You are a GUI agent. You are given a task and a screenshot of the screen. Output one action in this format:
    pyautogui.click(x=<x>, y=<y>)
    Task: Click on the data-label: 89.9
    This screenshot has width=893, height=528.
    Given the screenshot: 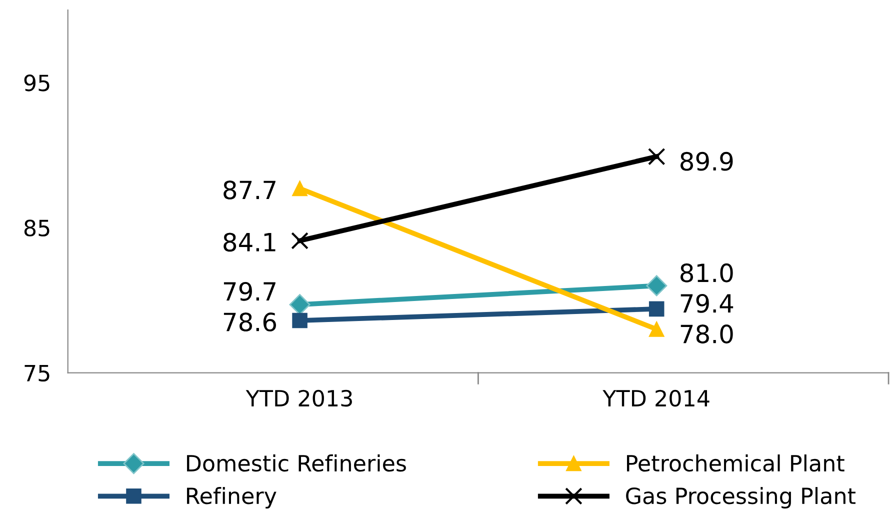 What is the action you would take?
    pyautogui.click(x=706, y=161)
    